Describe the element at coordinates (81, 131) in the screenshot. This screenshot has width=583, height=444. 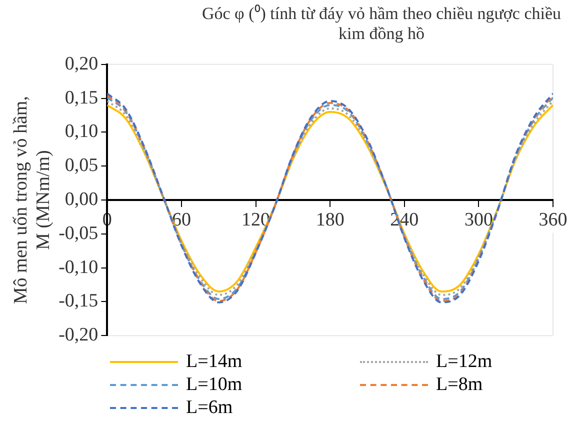
I see `y-tick-label: 0,10` at that location.